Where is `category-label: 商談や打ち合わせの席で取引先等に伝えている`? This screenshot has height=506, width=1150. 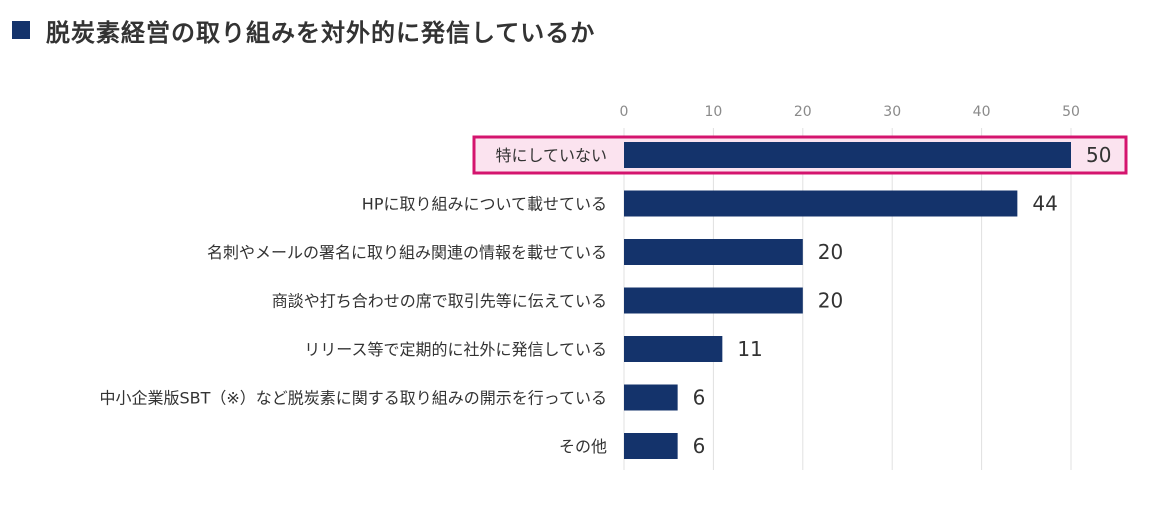 category-label: 商談や打ち合わせの席で取引先等に伝えている is located at coordinates (439, 301).